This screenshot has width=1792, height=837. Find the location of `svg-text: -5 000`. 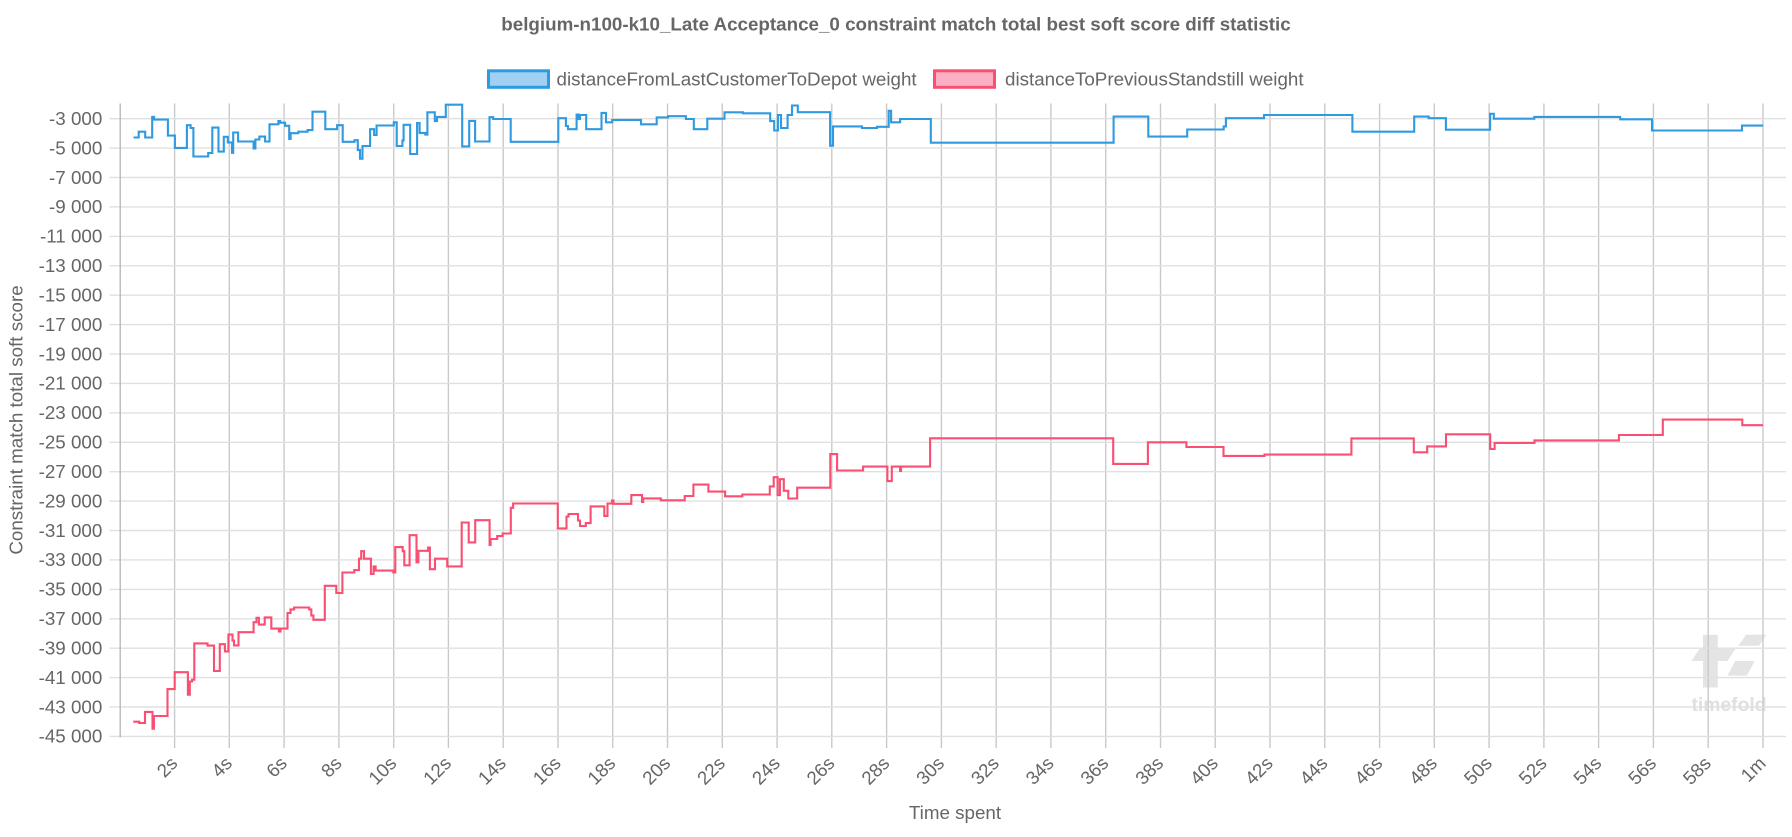

svg-text: -5 000 is located at coordinates (75, 147).